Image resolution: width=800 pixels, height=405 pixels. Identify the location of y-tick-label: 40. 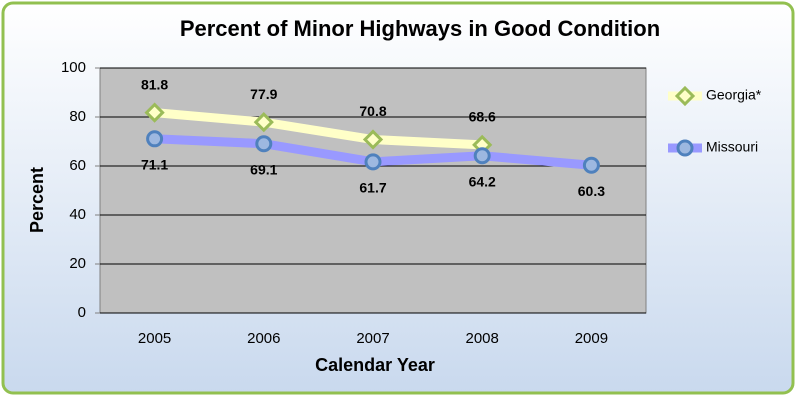
(77, 214).